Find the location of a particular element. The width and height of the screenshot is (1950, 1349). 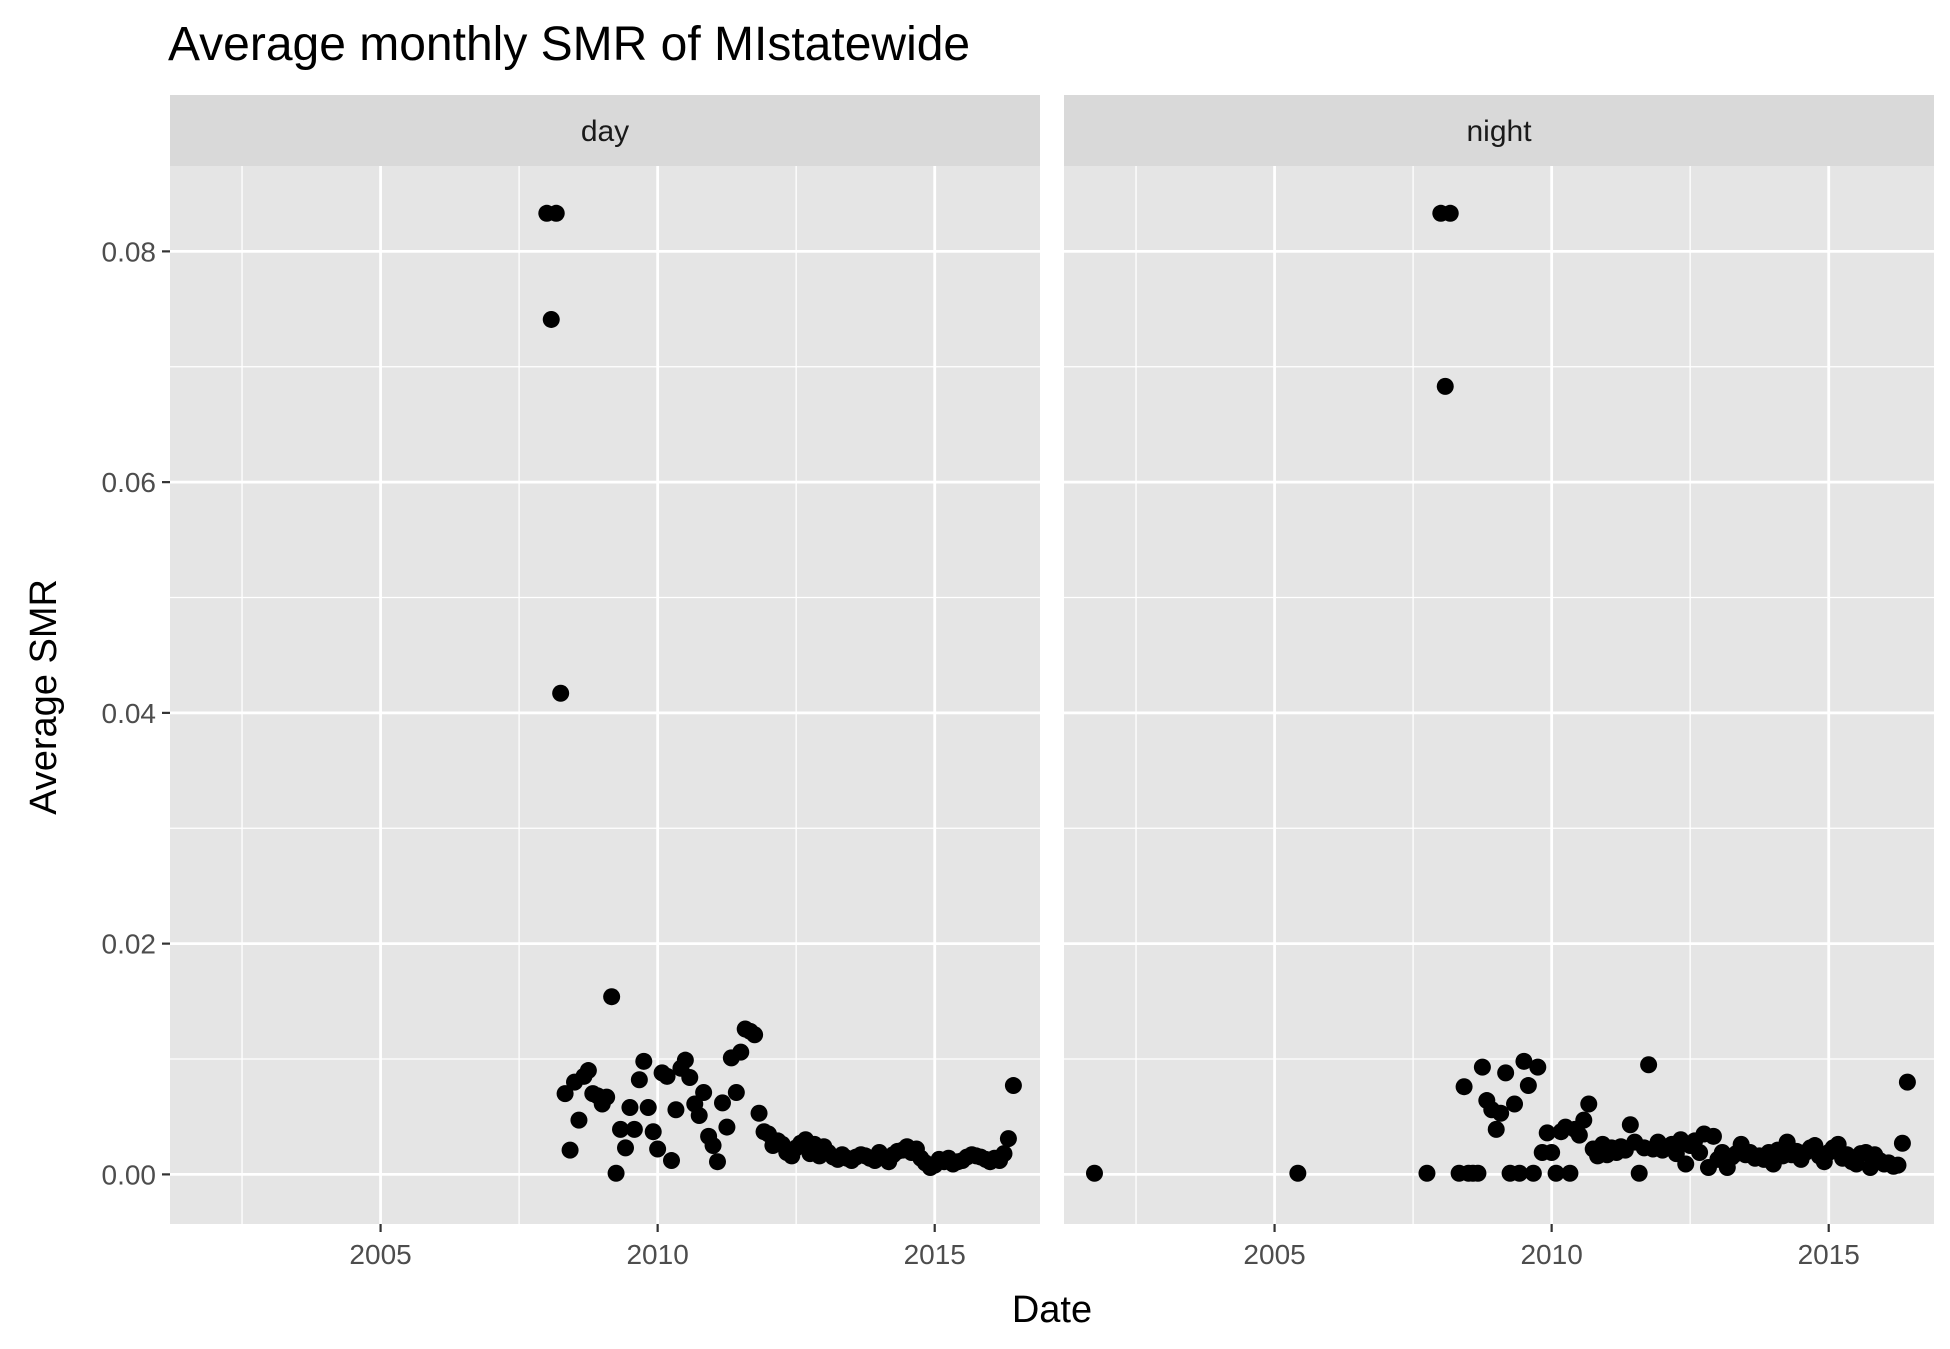

x-axis: 2005 2010 2015 2005 2010 2015 is located at coordinates (1104, 1247).